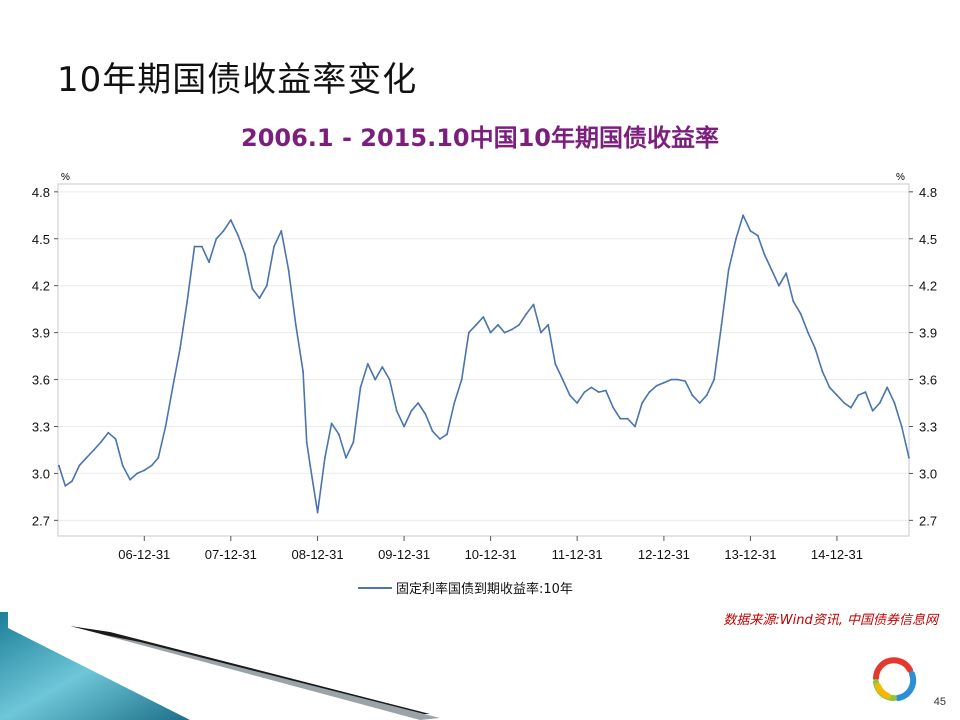 Image resolution: width=960 pixels, height=720 pixels. Describe the element at coordinates (928, 192) in the screenshot. I see `y-tick-label-right: 4.8` at that location.